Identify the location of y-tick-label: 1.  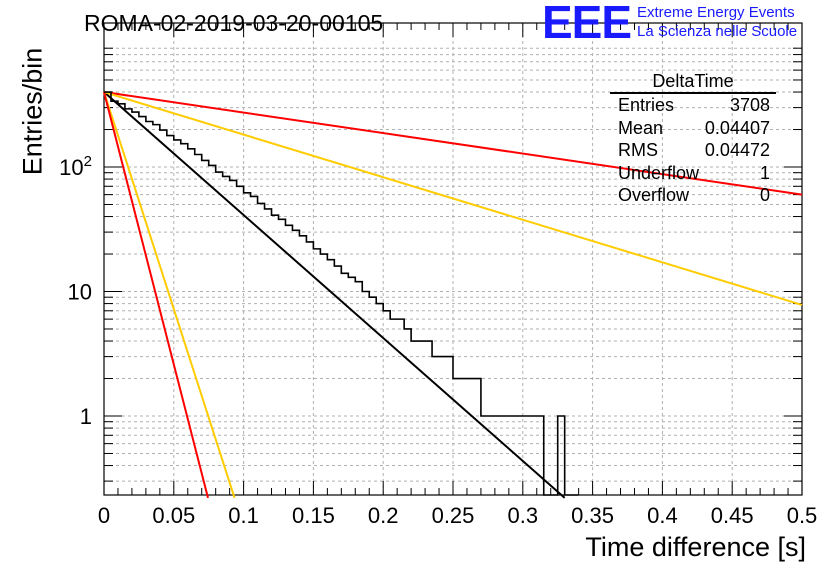
(86, 416).